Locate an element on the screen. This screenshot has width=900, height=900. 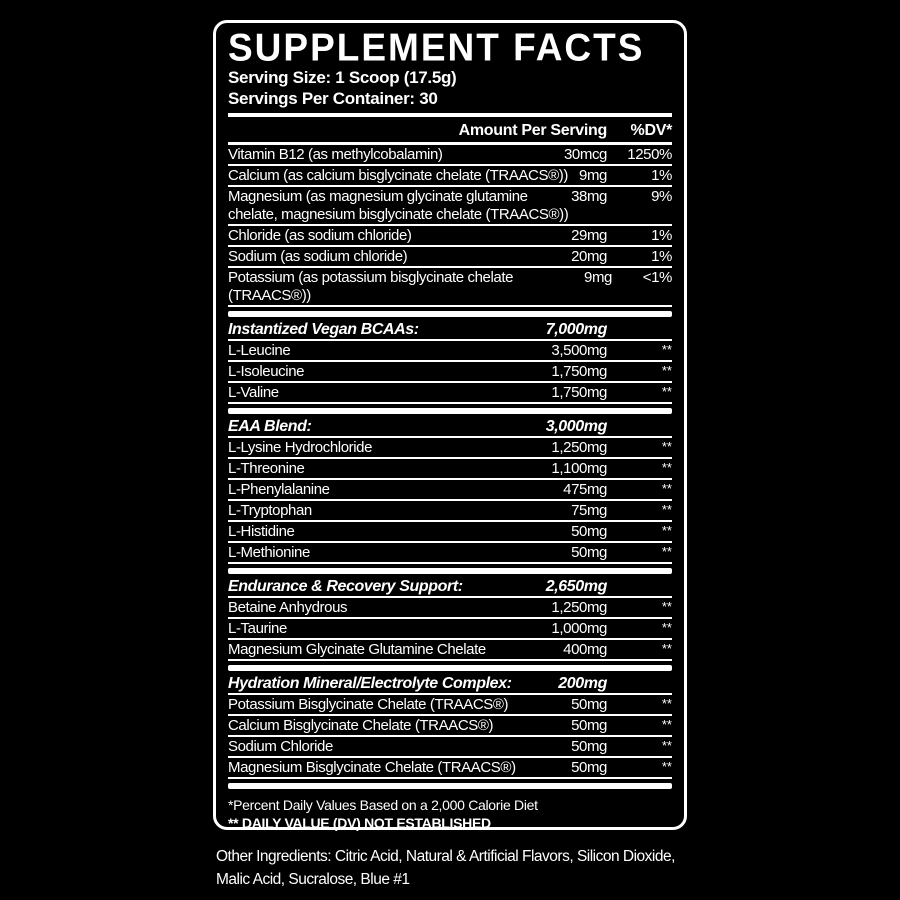
section-name: Endurance & Recovery Support: is located at coordinates (345, 586).